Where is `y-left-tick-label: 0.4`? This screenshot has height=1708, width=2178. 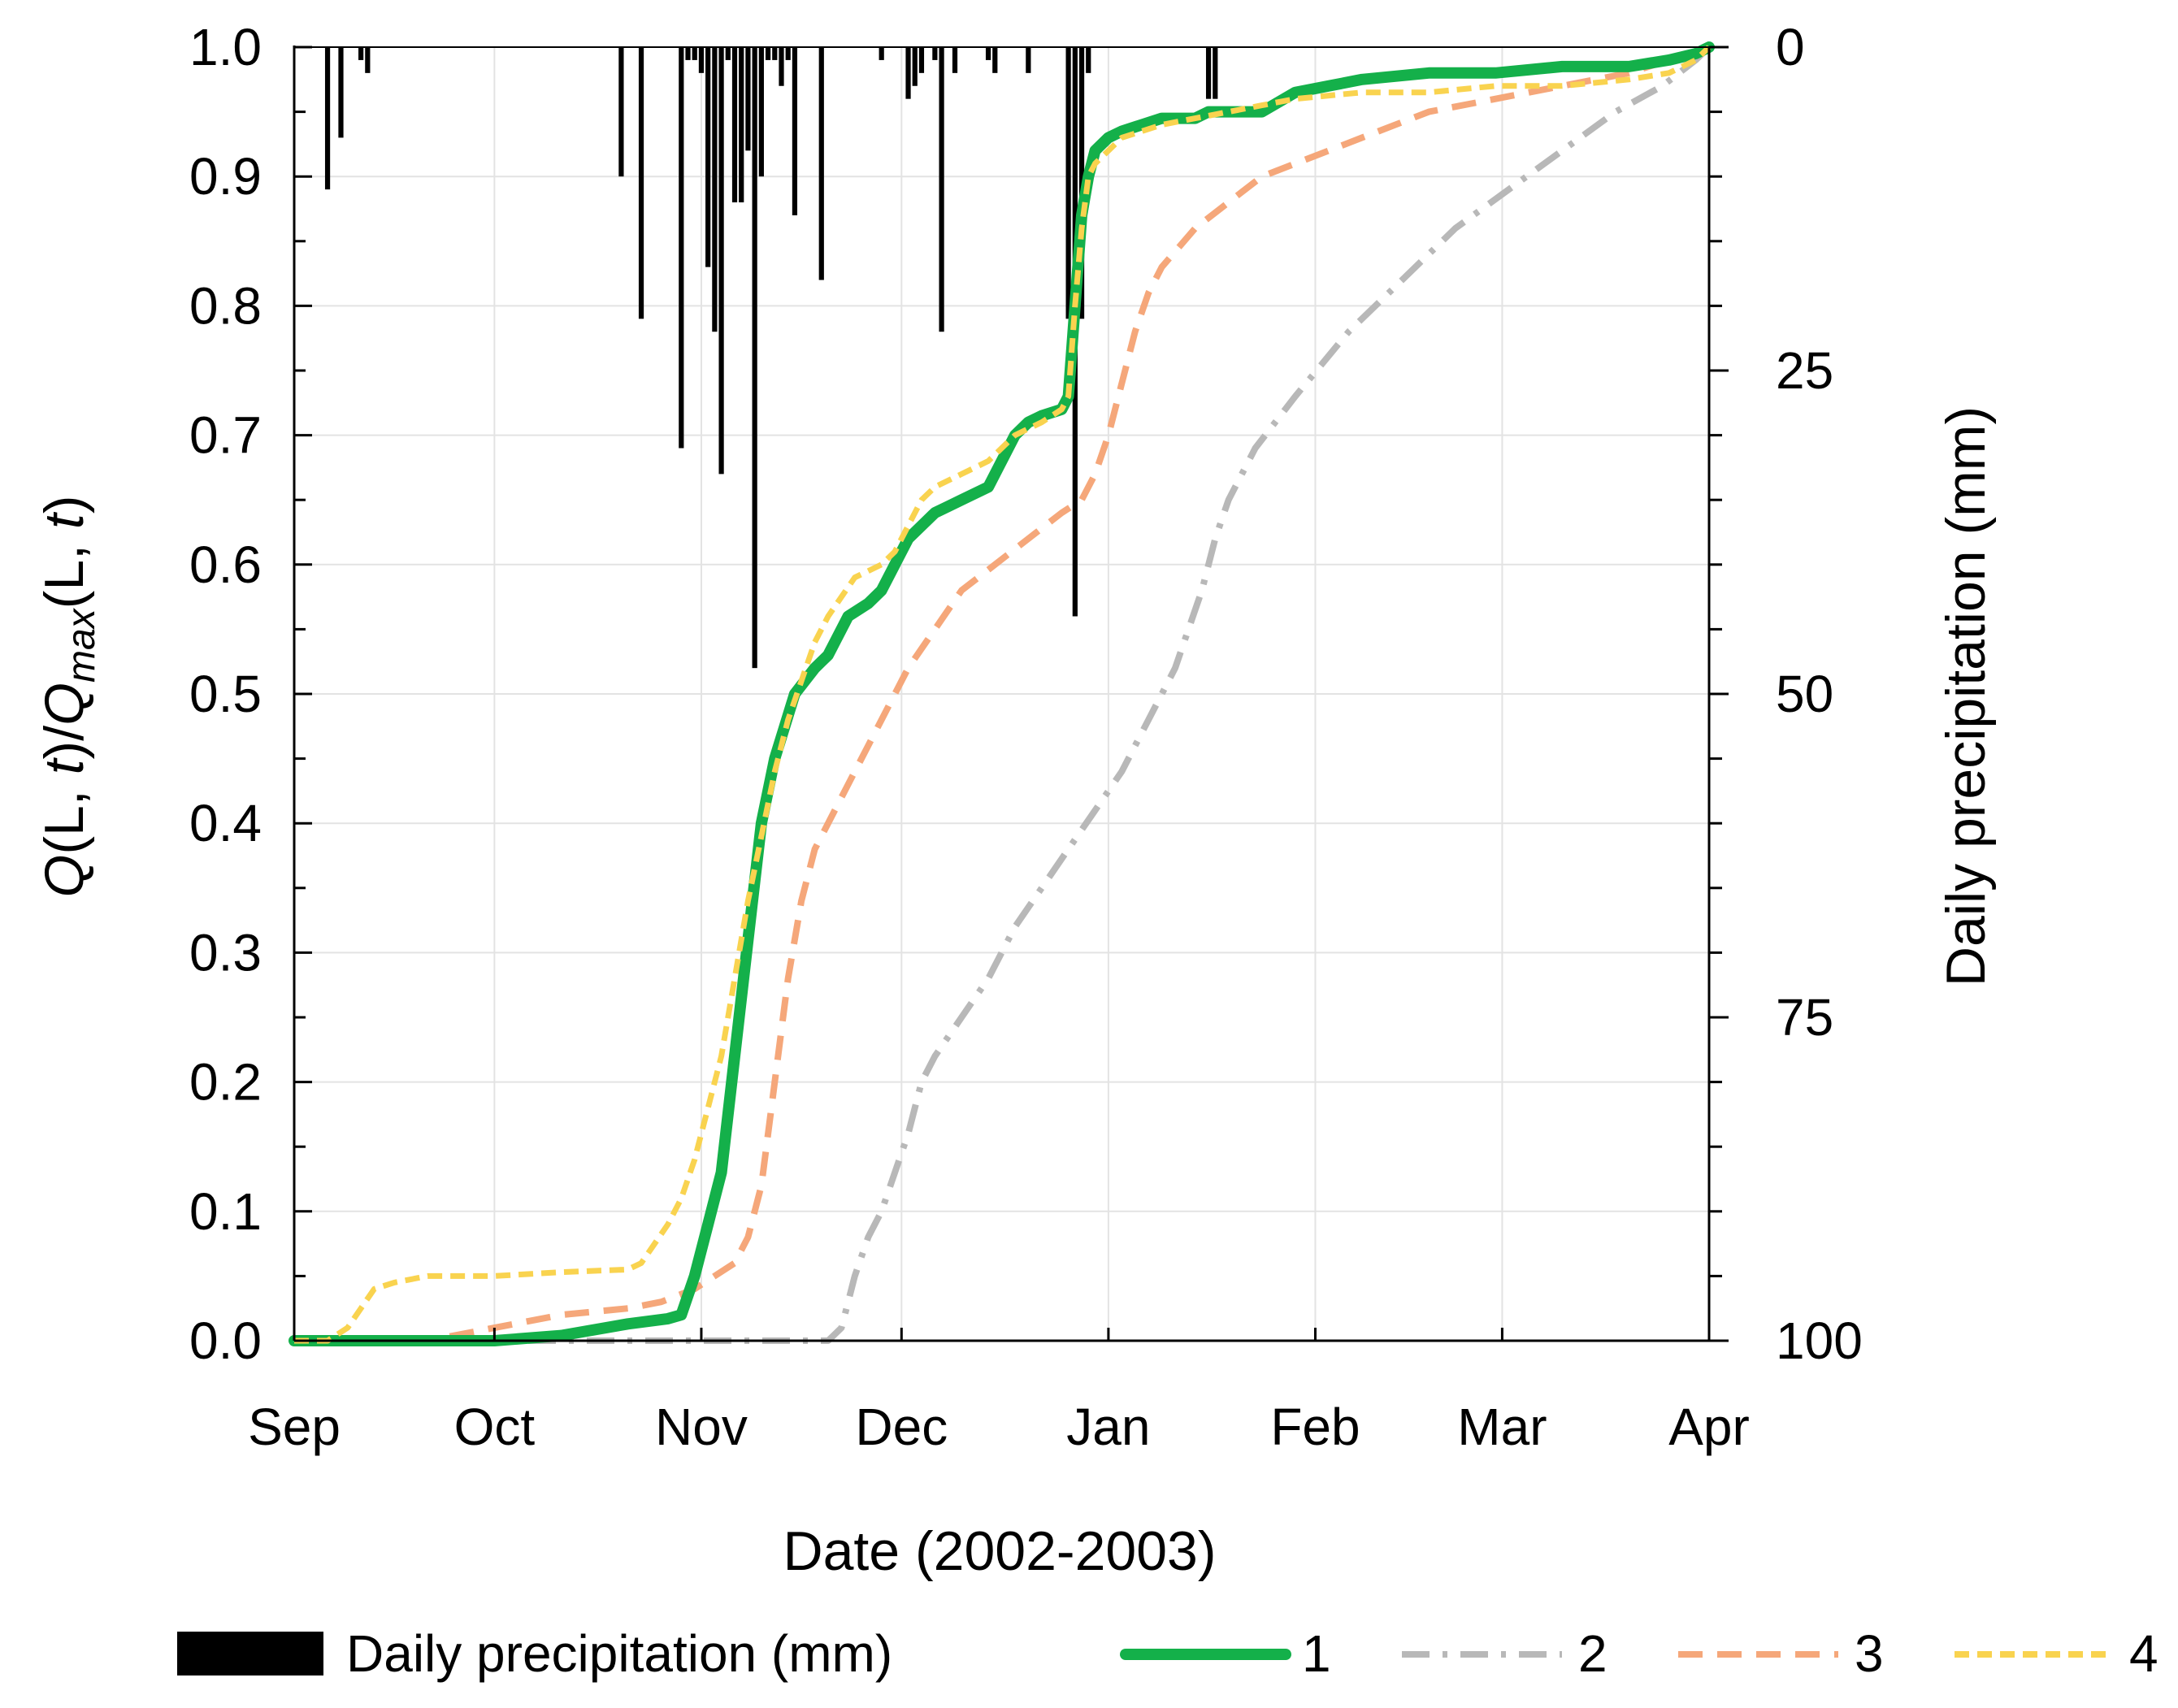 y-left-tick-label: 0.4 is located at coordinates (226, 823).